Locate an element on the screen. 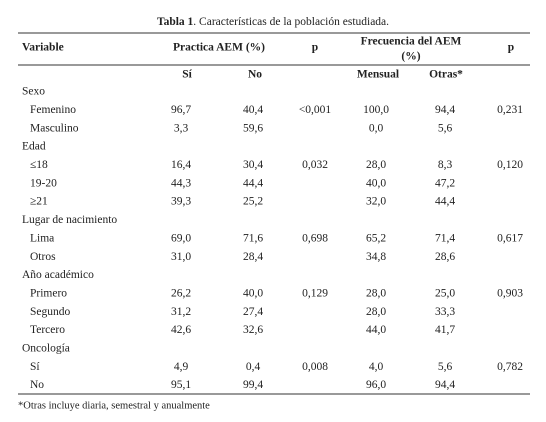  group-label: Edad is located at coordinates (34, 147).